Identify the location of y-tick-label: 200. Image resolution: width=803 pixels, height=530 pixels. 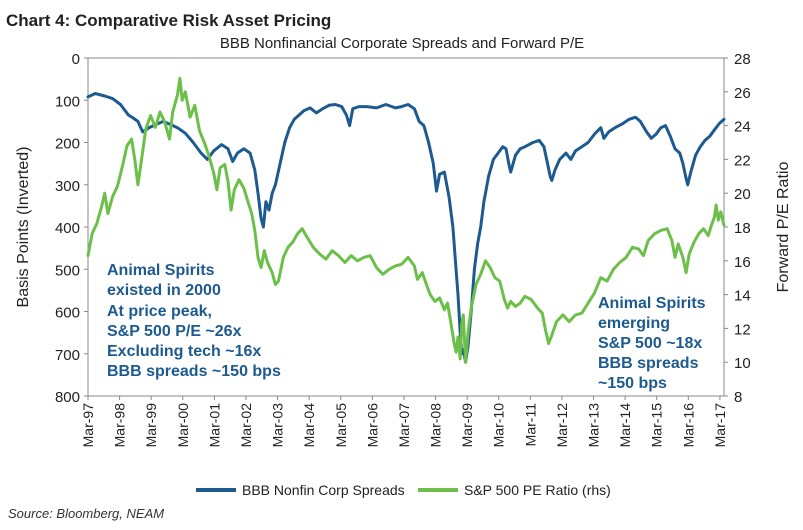
(67, 144).